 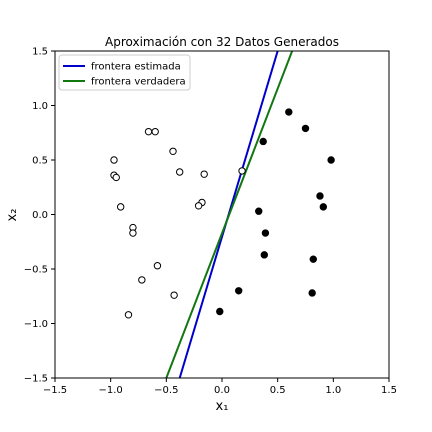 I want to click on y-tick-label: −1.5, so click(x=36, y=379).